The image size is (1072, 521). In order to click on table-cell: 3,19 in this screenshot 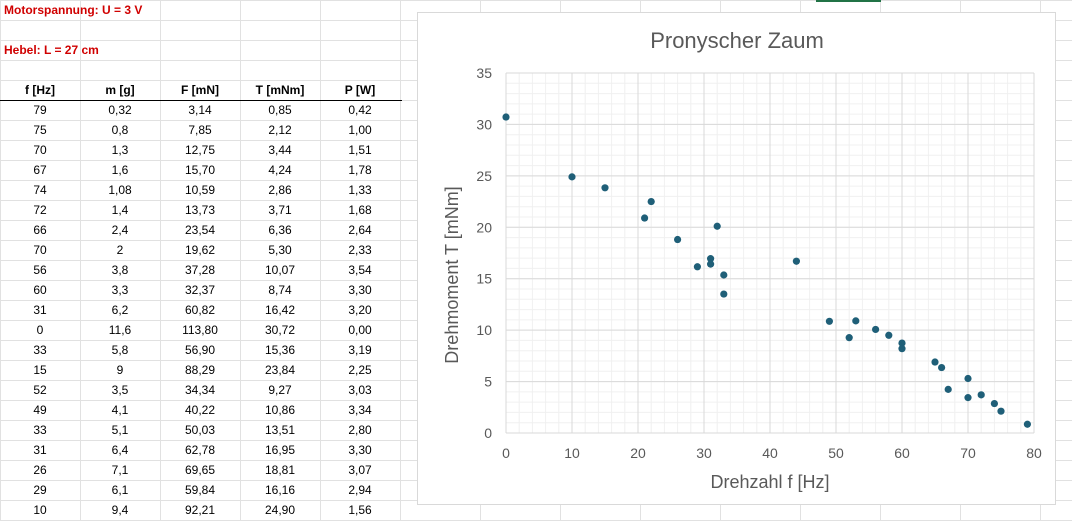, I will do `click(360, 350)`.